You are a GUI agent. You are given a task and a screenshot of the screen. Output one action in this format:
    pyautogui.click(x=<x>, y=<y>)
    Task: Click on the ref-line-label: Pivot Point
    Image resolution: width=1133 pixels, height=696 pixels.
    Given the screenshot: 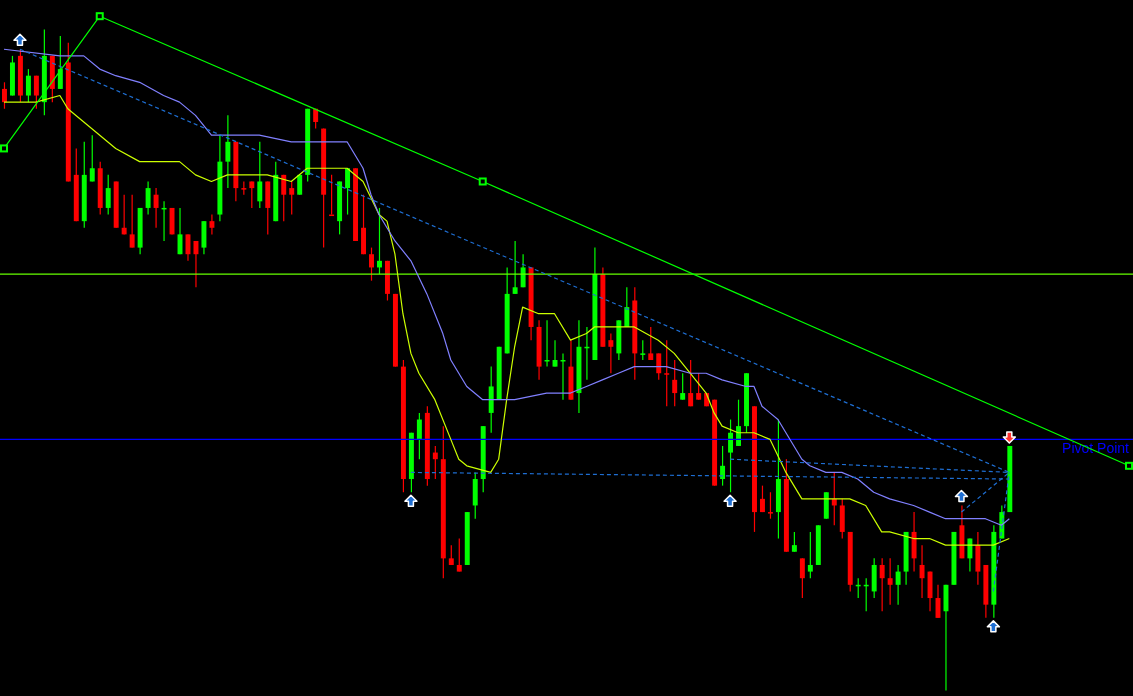 What is the action you would take?
    pyautogui.click(x=1096, y=448)
    